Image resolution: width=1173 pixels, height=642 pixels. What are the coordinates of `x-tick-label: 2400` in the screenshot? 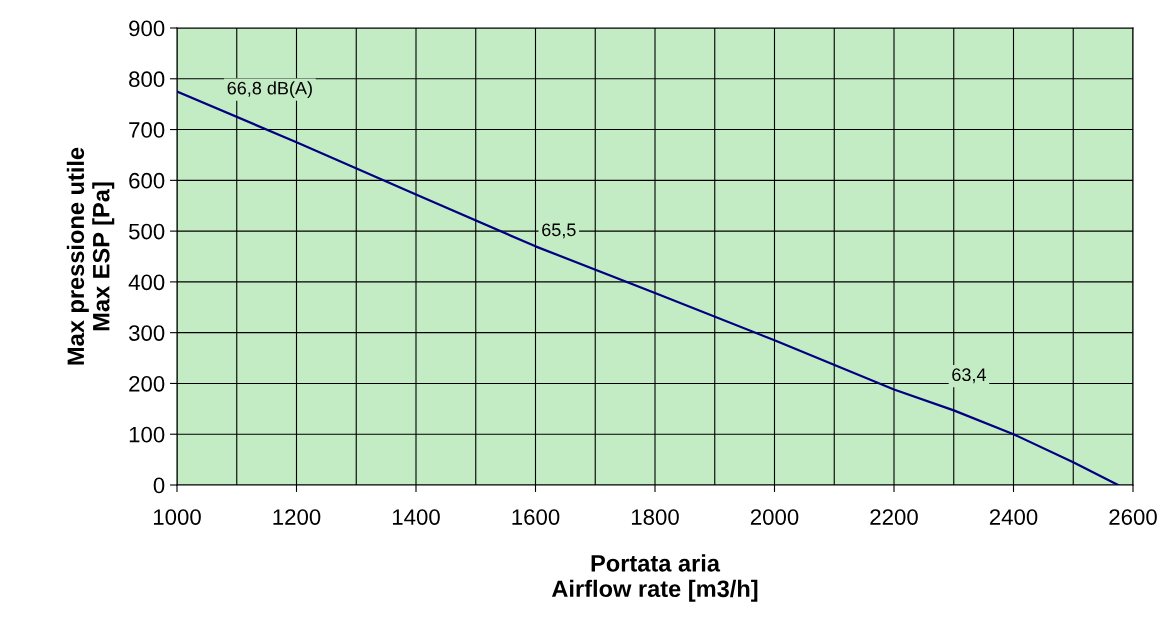 It's located at (1013, 517).